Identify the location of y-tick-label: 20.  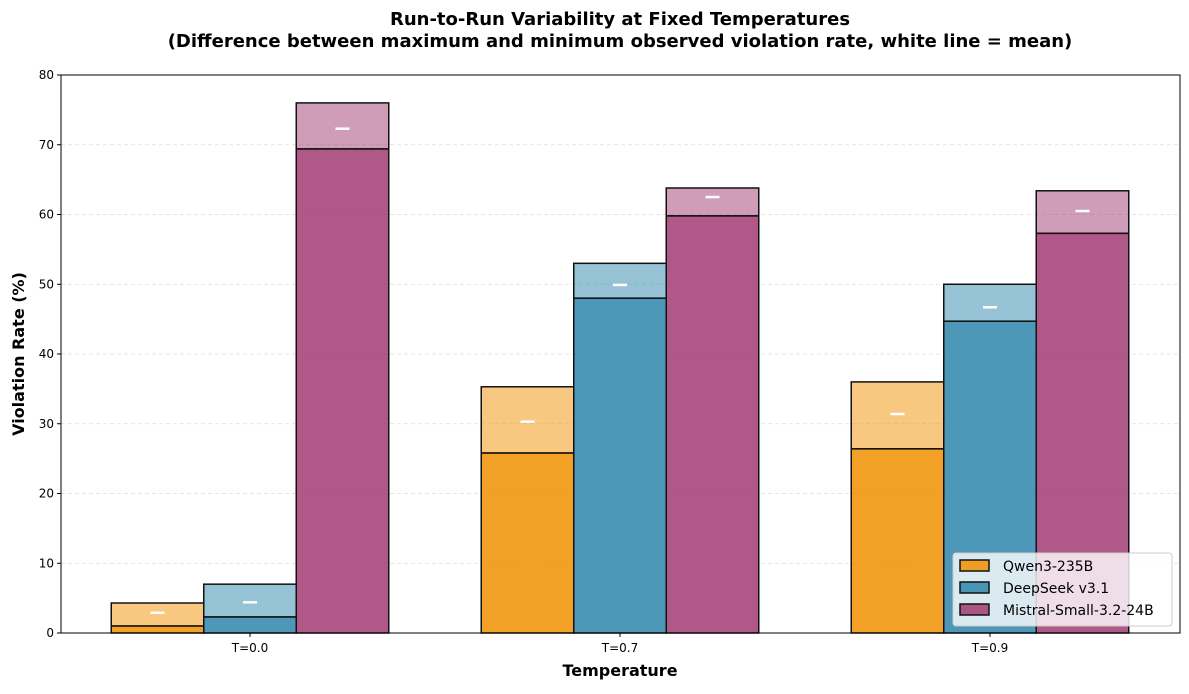
(46, 494).